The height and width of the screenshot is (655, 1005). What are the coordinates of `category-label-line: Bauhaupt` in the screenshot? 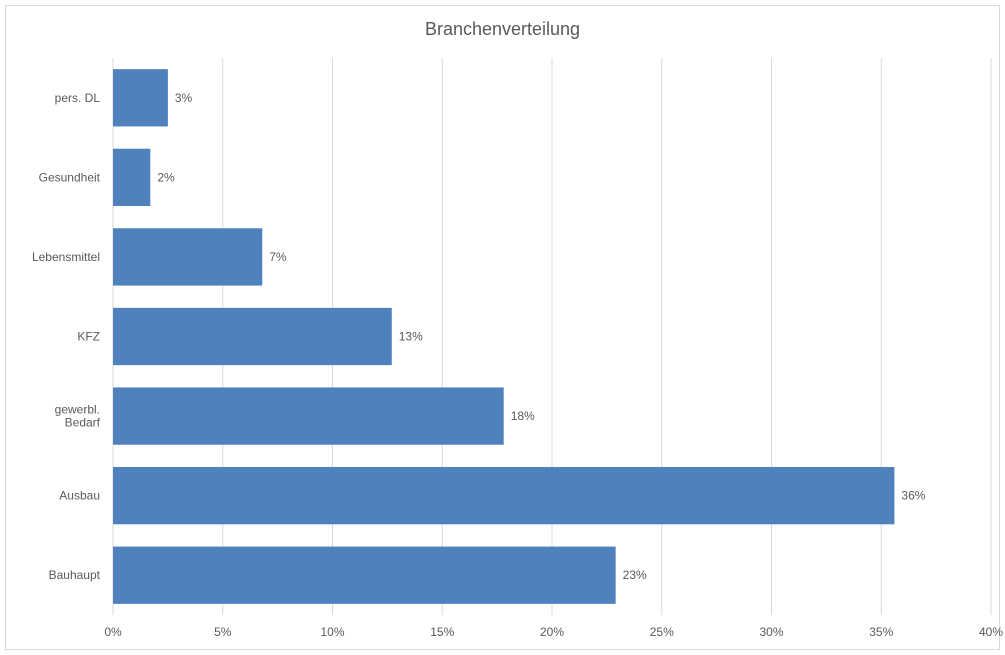 It's located at (75, 575).